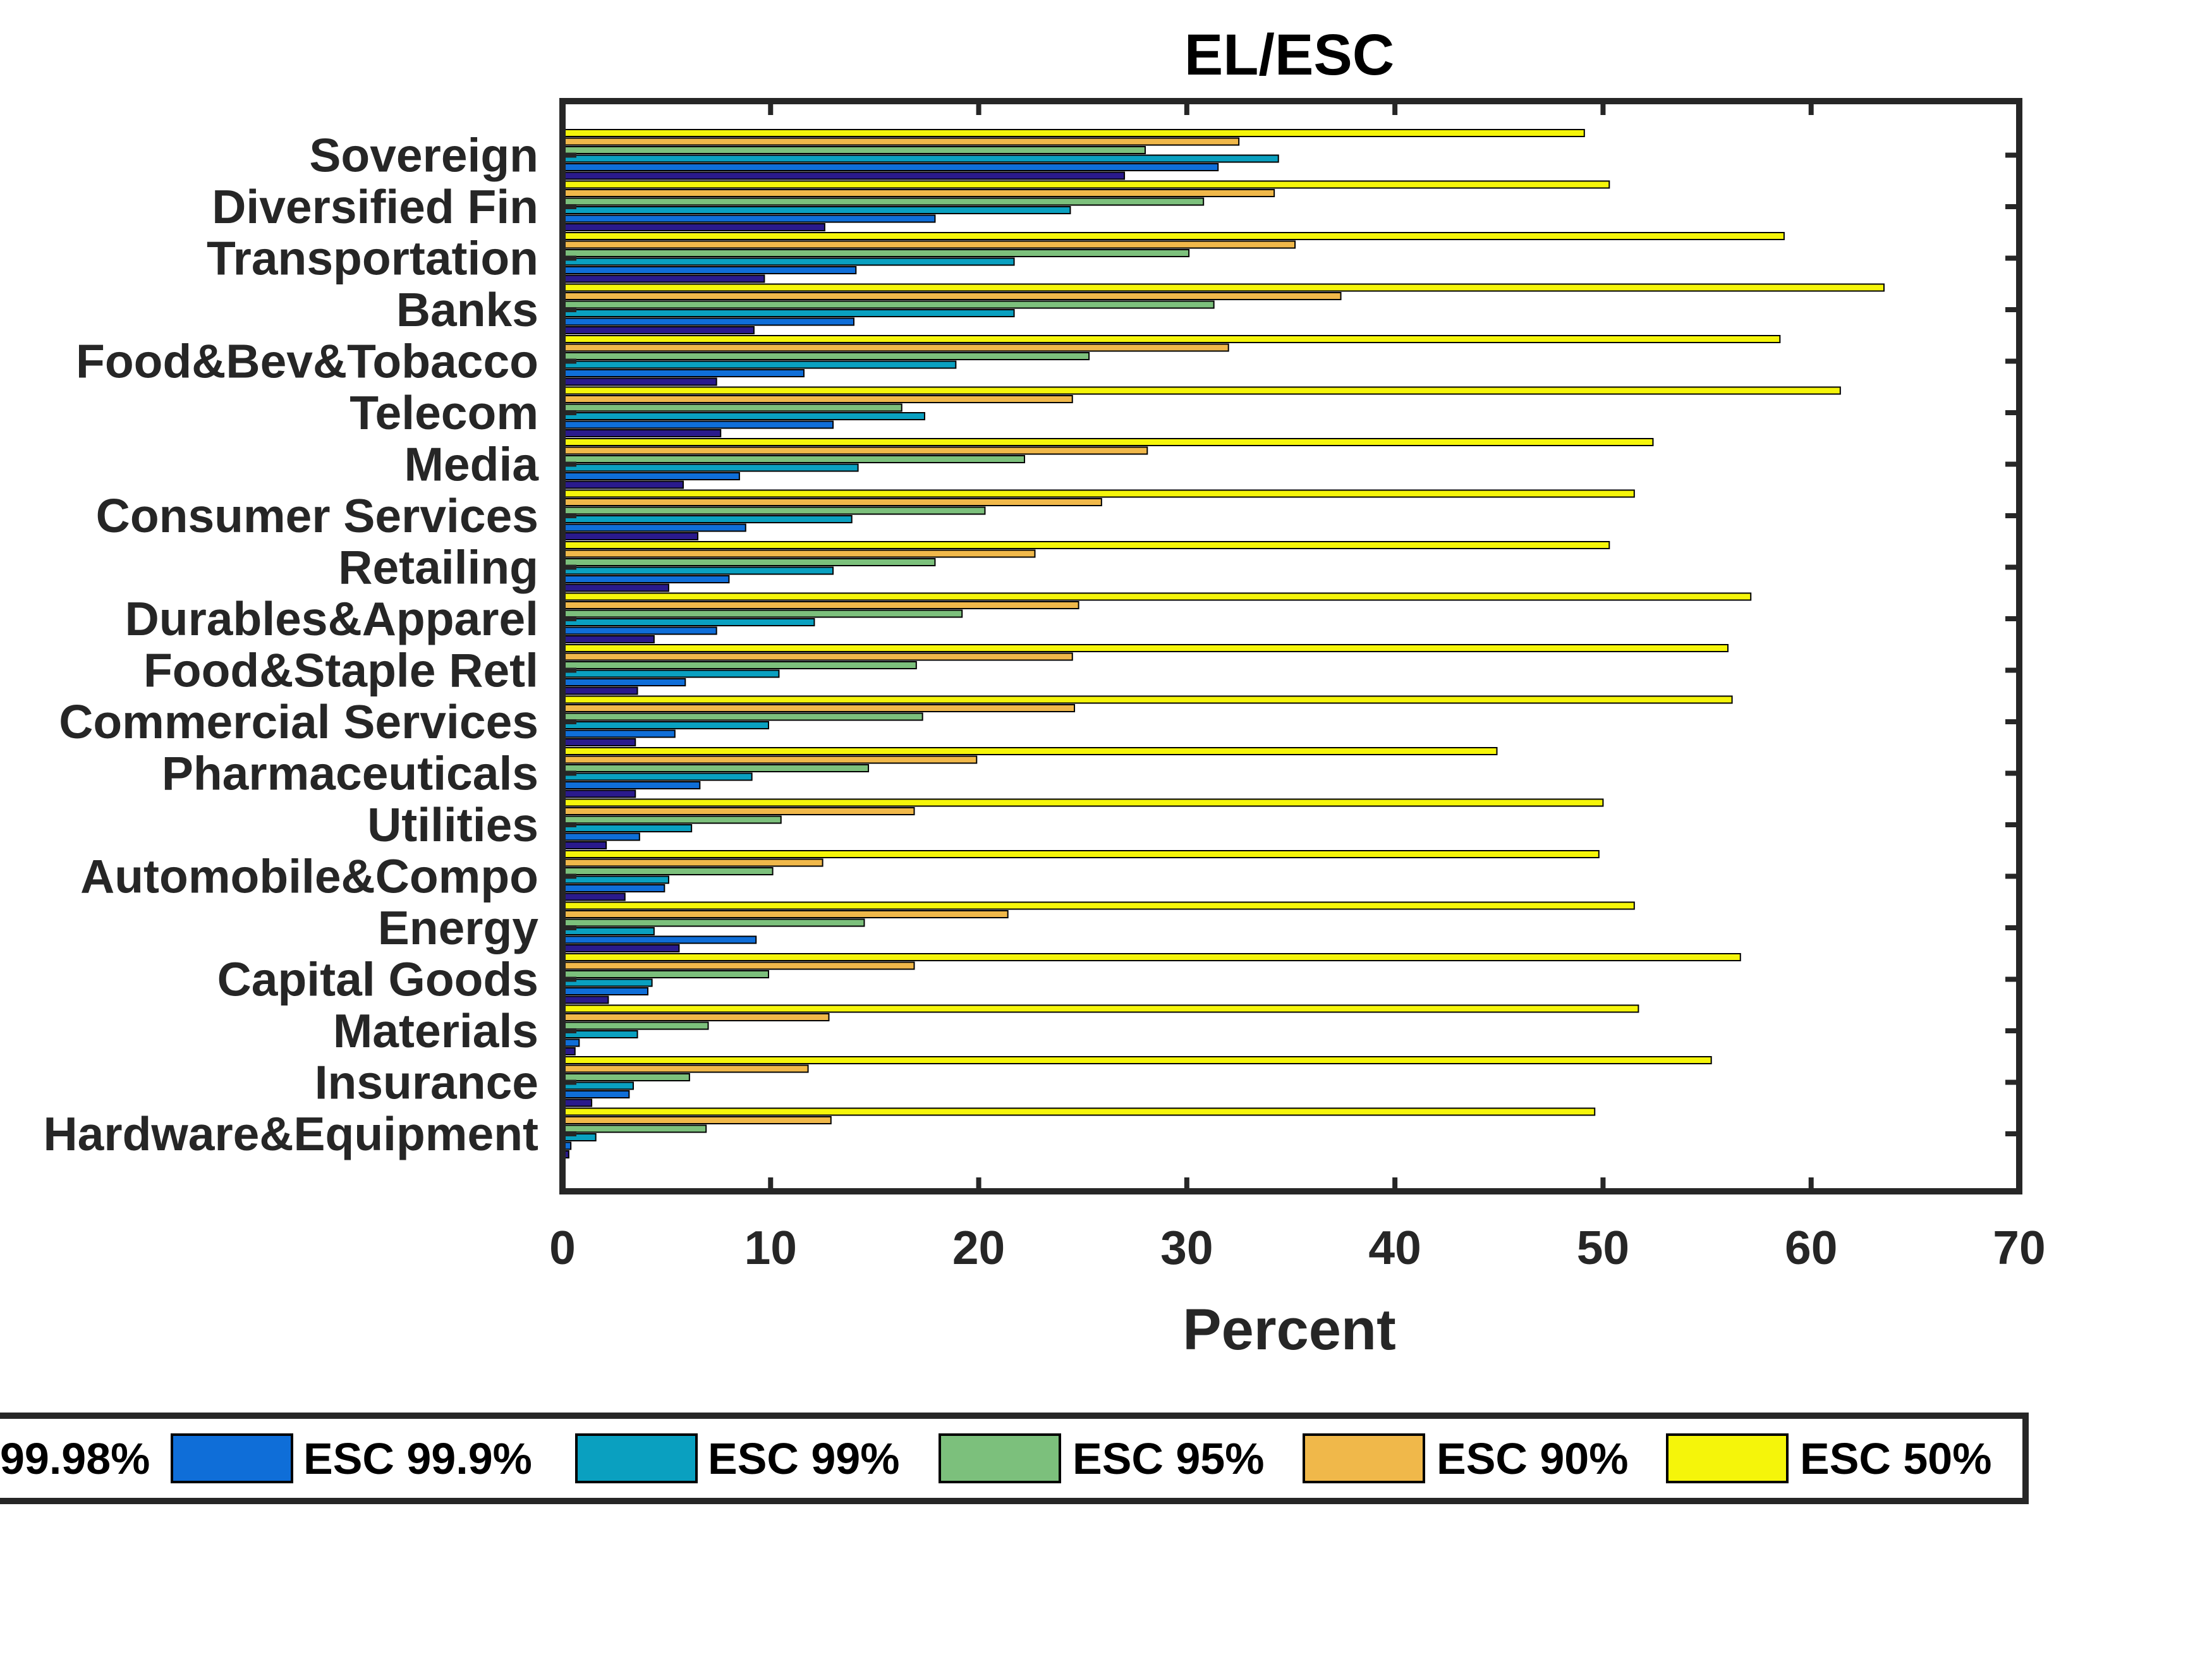 The width and height of the screenshot is (2212, 1659). I want to click on category-label-consumer-services: Consumer Services, so click(317, 515).